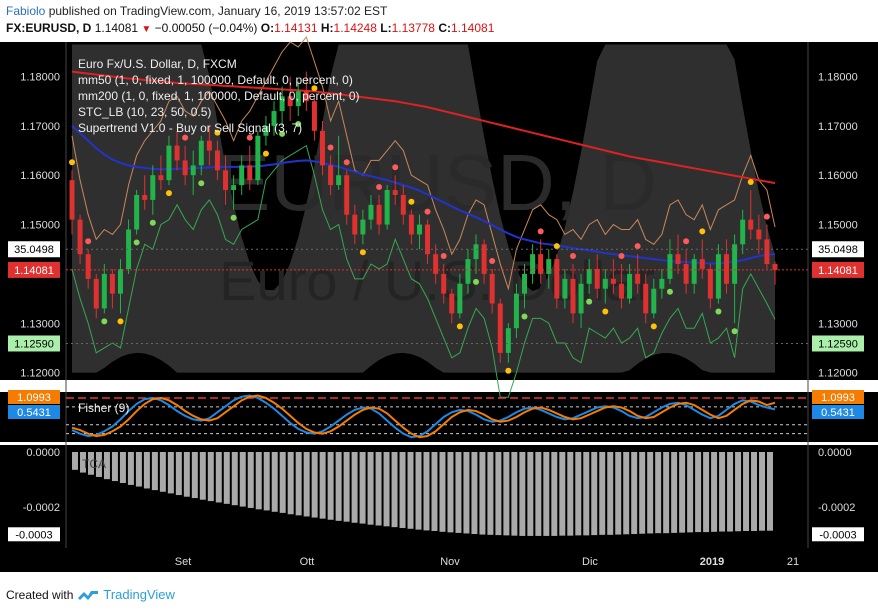 Image resolution: width=878 pixels, height=610 pixels. Describe the element at coordinates (327, 28) in the screenshot. I see `high-label: H:` at that location.